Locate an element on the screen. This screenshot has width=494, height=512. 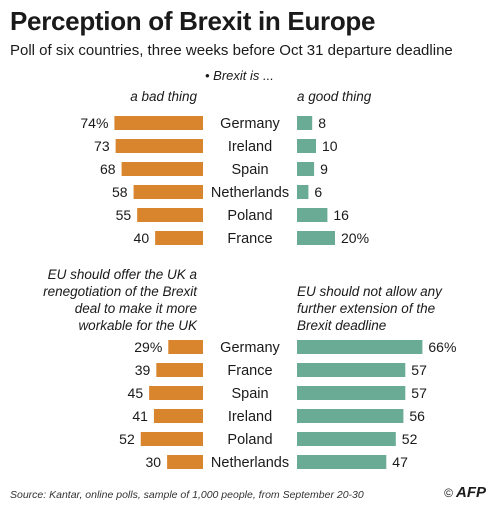
afp-logo: © AFP is located at coordinates (465, 492).